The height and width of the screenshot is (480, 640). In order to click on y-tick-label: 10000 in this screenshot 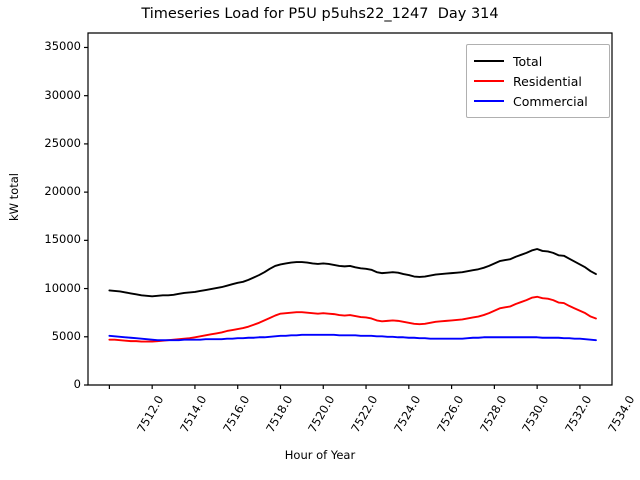, I will do `click(62, 287)`.